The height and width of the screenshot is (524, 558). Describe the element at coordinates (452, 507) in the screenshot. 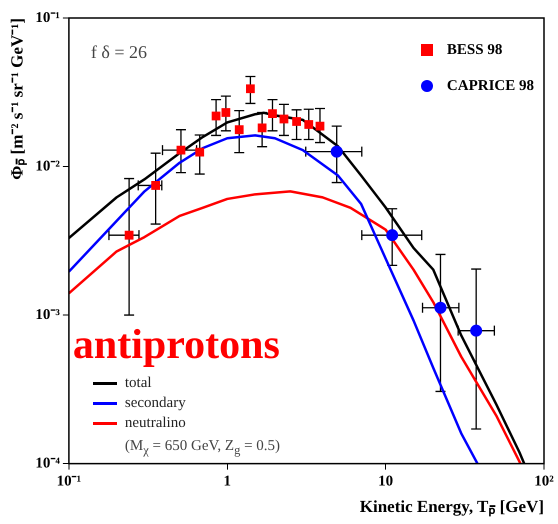

I see `x-axis-title: Kinetic Energy, Tₚ̄ [GeV]` at that location.